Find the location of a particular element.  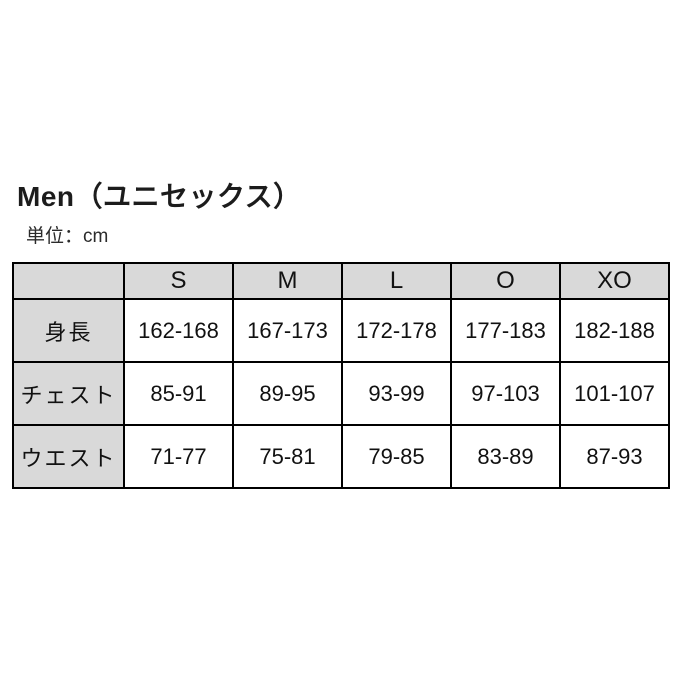

row-label-waist: ウエスト is located at coordinates (68, 456).